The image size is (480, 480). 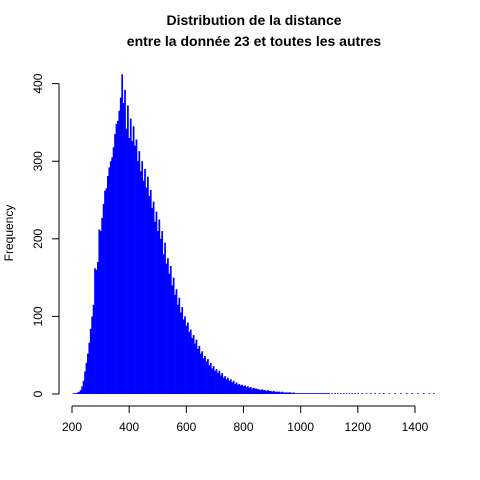 What do you see at coordinates (38, 238) in the screenshot?
I see `y-tick-label: 200` at bounding box center [38, 238].